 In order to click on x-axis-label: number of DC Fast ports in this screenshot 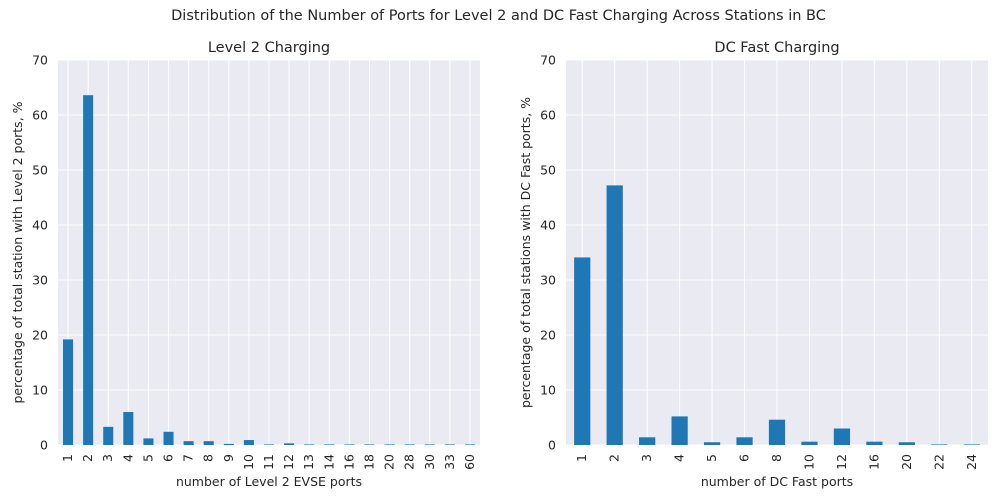, I will do `click(777, 481)`.